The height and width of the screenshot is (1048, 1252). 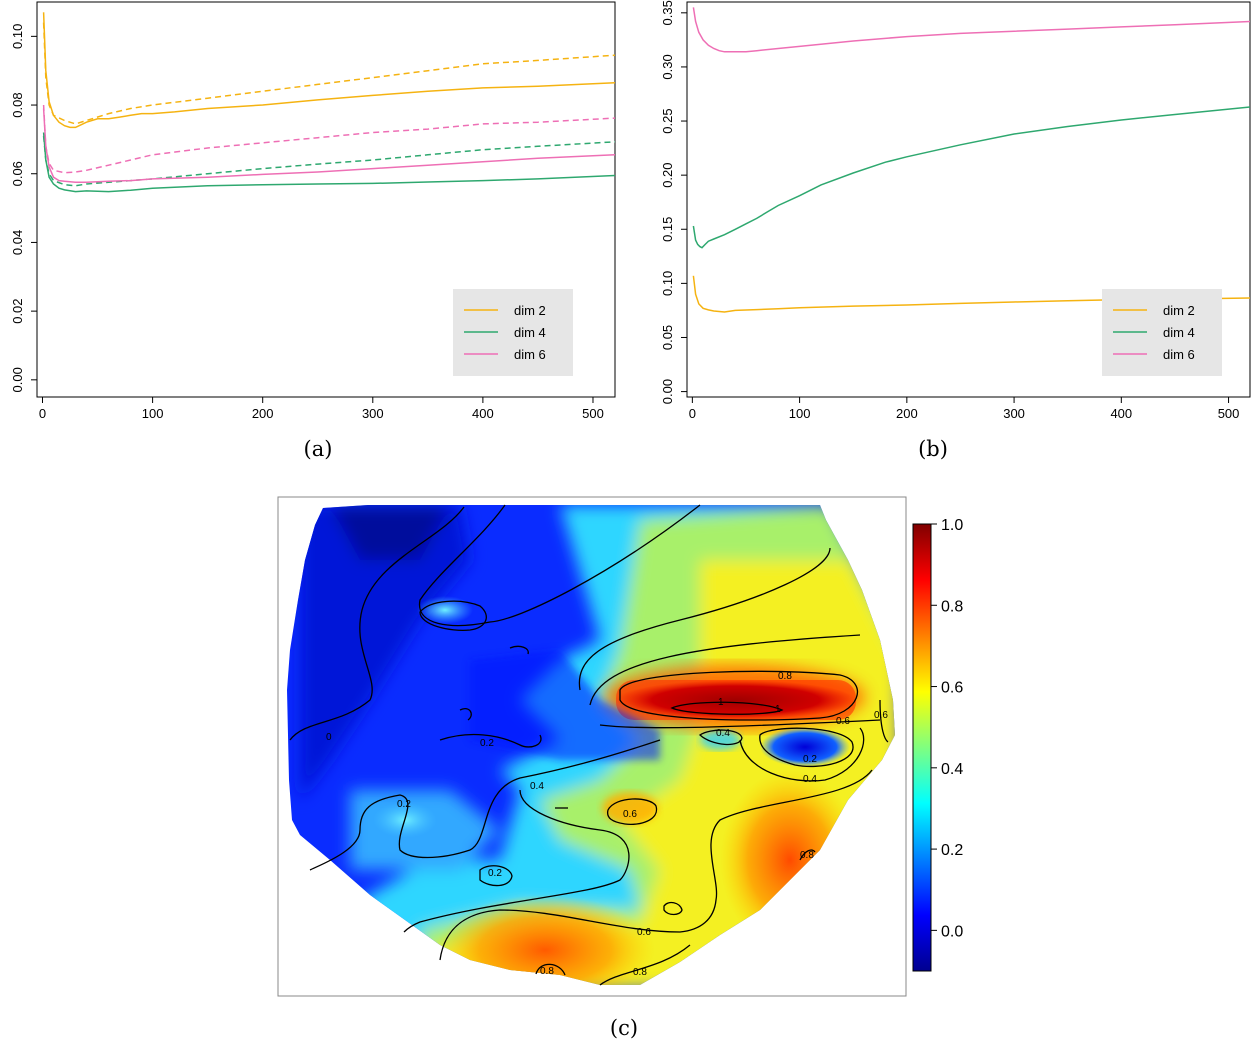 What do you see at coordinates (513, 332) in the screenshot?
I see `legend-a: dim 2 dim 4 dim 6` at bounding box center [513, 332].